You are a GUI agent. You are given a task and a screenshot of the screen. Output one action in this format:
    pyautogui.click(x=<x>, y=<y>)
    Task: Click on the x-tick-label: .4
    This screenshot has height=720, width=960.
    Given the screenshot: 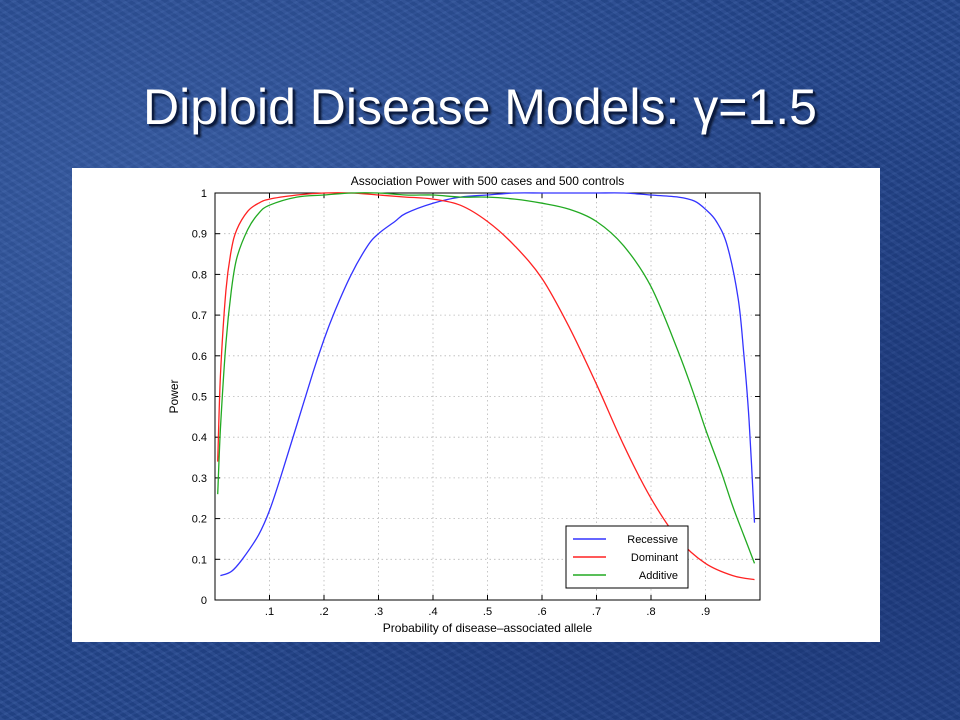 What is the action you would take?
    pyautogui.click(x=432, y=612)
    